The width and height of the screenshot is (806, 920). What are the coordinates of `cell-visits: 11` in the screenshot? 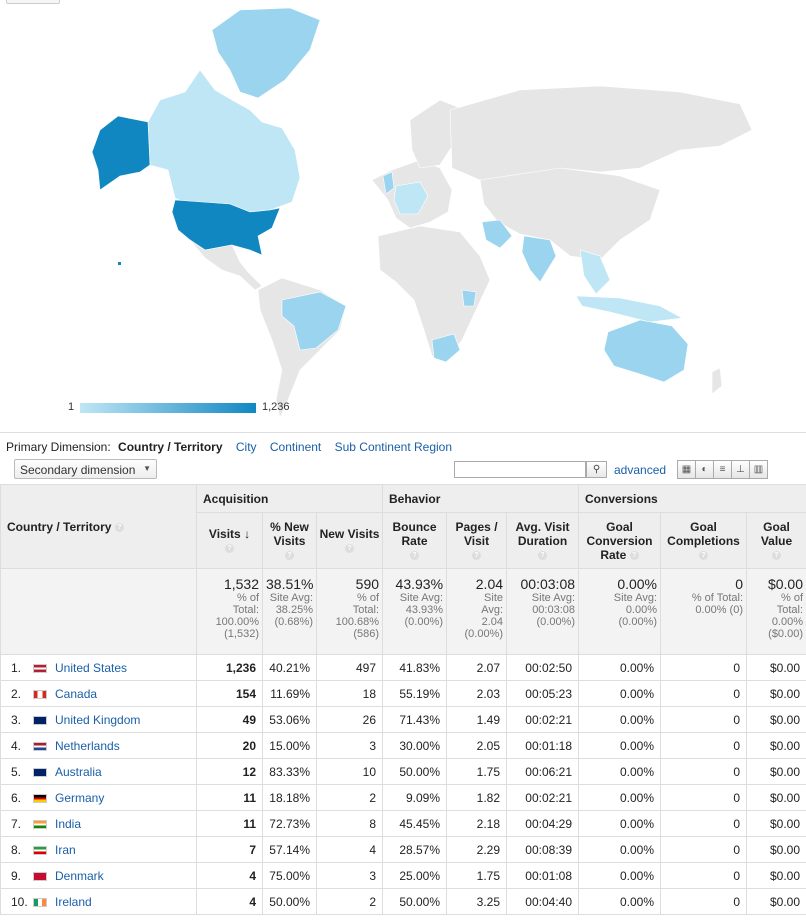 It's located at (229, 797).